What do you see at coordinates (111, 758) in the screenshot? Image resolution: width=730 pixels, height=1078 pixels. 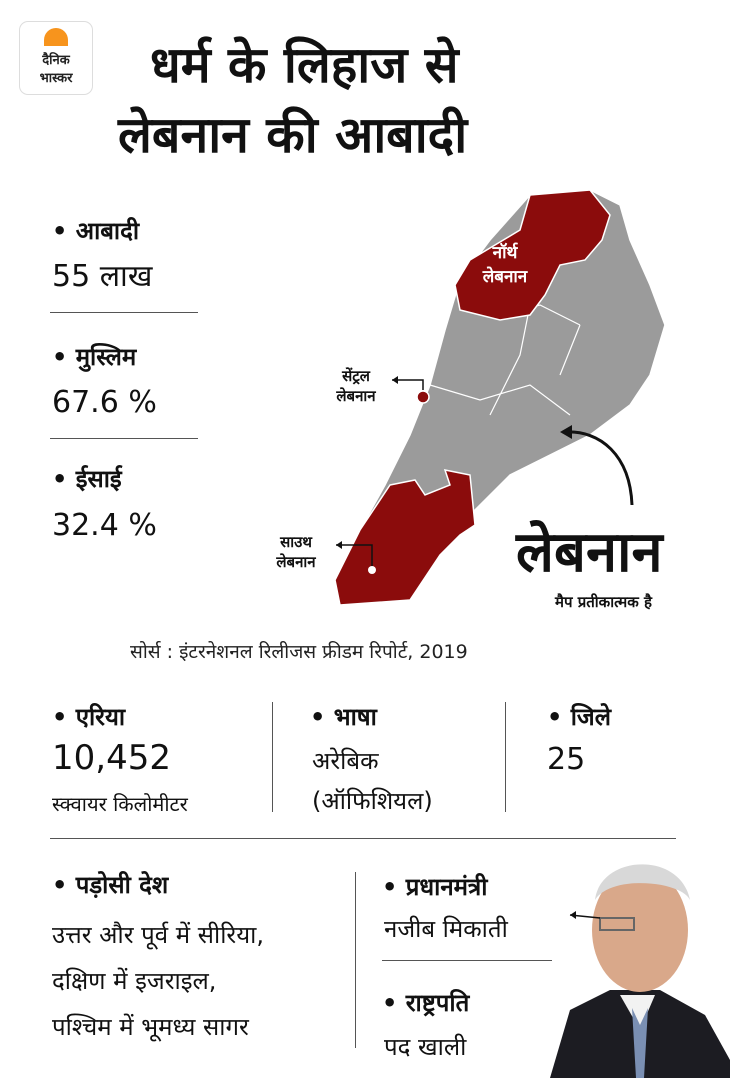 I see `area-value: 10,452` at bounding box center [111, 758].